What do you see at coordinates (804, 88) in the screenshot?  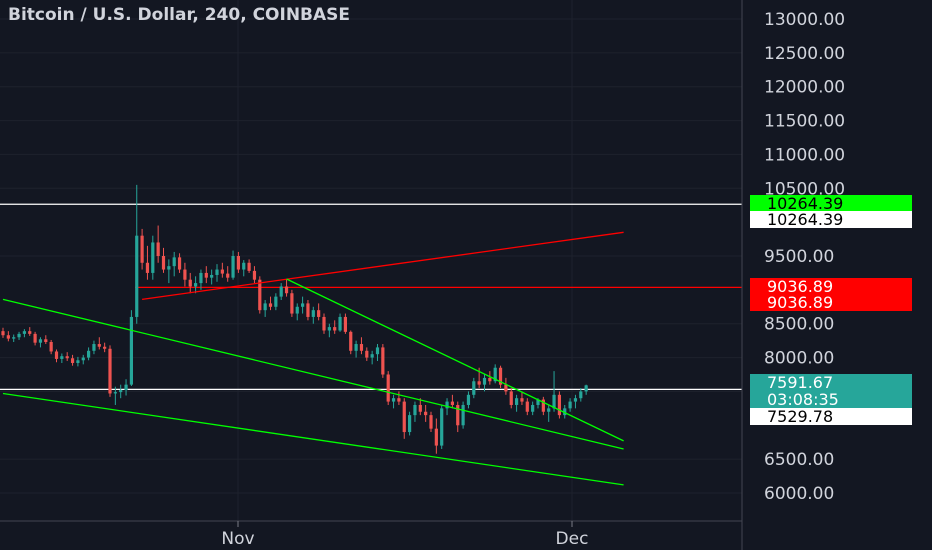 I see `price-tick-label: 12000.00` at bounding box center [804, 88].